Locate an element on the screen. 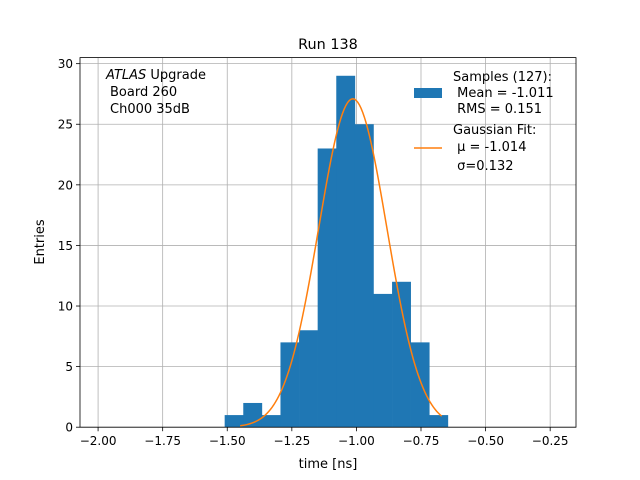 The image size is (640, 480). legend-hist-line-1: Samples (127): is located at coordinates (502, 77).